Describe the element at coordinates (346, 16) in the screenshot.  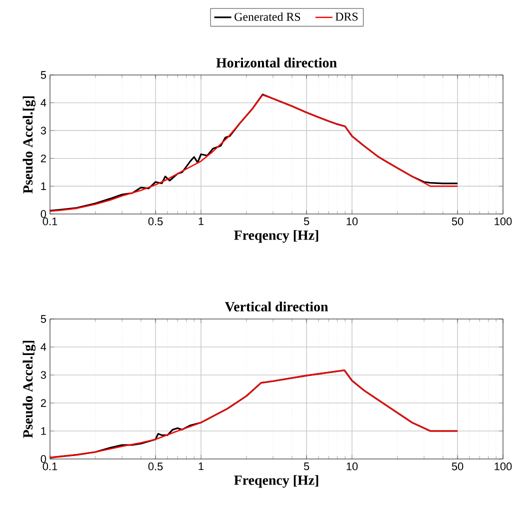
I see `legend-label: DRS` at that location.